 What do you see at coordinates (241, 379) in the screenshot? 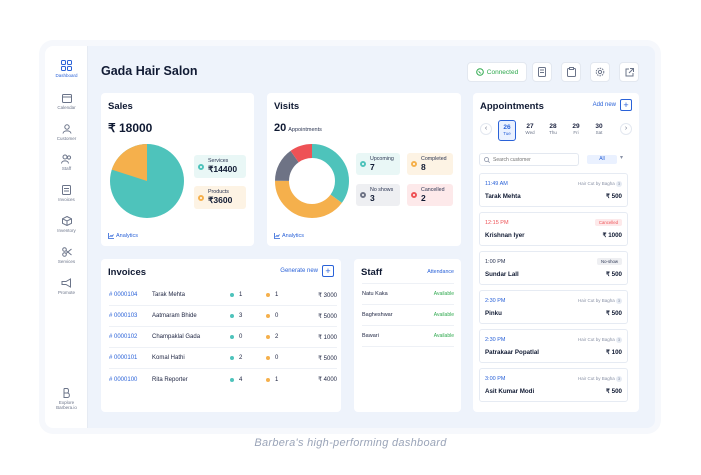
I see `invoice-services-count: 4` at bounding box center [241, 379].